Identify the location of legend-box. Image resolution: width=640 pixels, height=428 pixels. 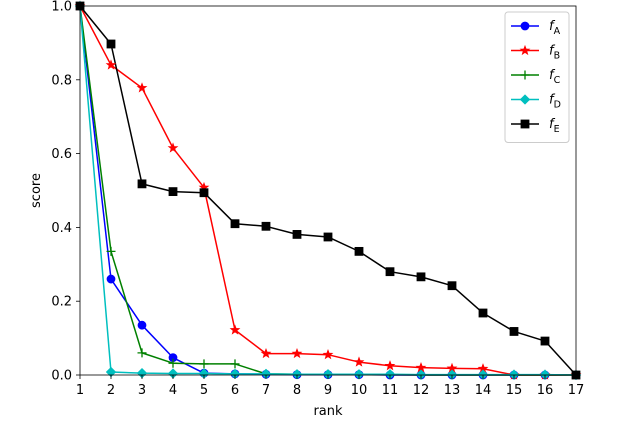
(537, 77).